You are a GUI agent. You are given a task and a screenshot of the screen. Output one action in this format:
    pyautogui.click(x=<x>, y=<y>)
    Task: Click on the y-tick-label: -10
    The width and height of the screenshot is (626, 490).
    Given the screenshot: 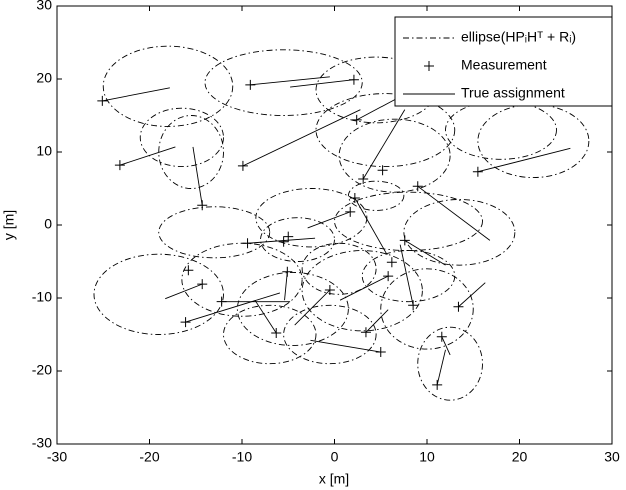 What is the action you would take?
    pyautogui.click(x=42, y=297)
    